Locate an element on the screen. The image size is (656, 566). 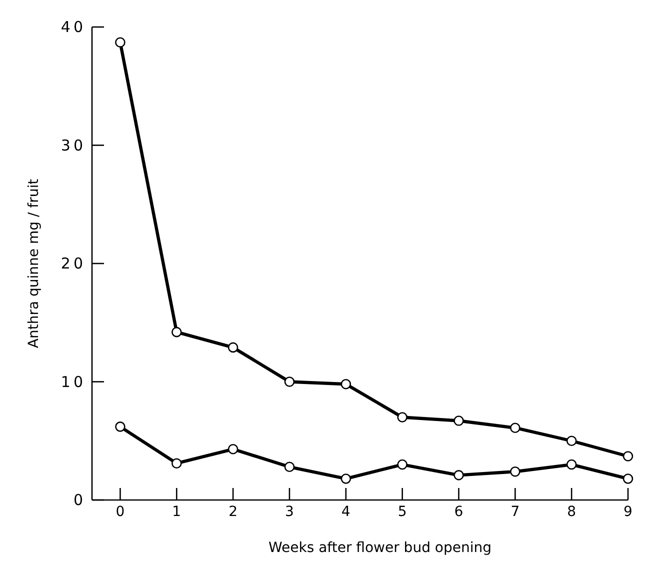
x-tick-label: 1 is located at coordinates (177, 512).